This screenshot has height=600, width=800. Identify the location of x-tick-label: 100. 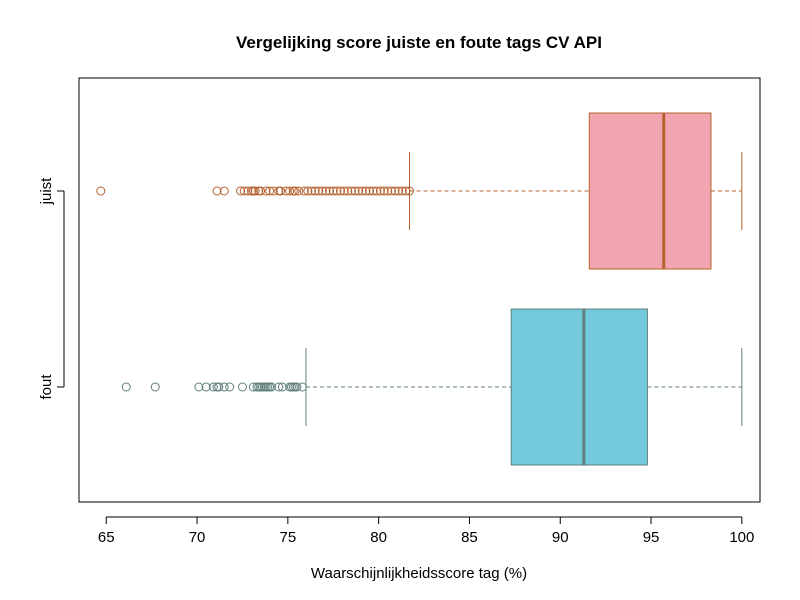
(741, 537).